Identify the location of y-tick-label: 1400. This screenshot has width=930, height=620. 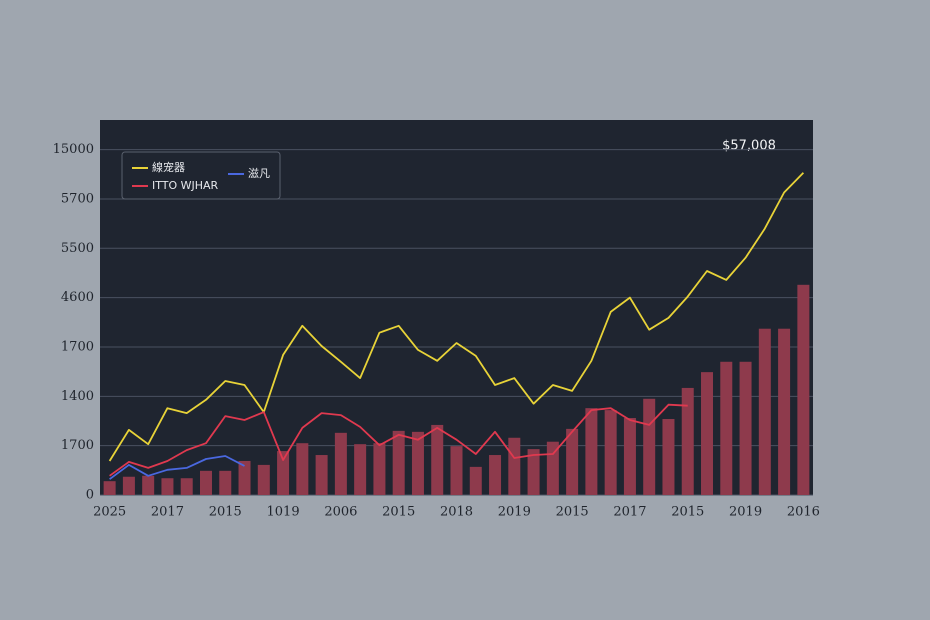
(77, 396).